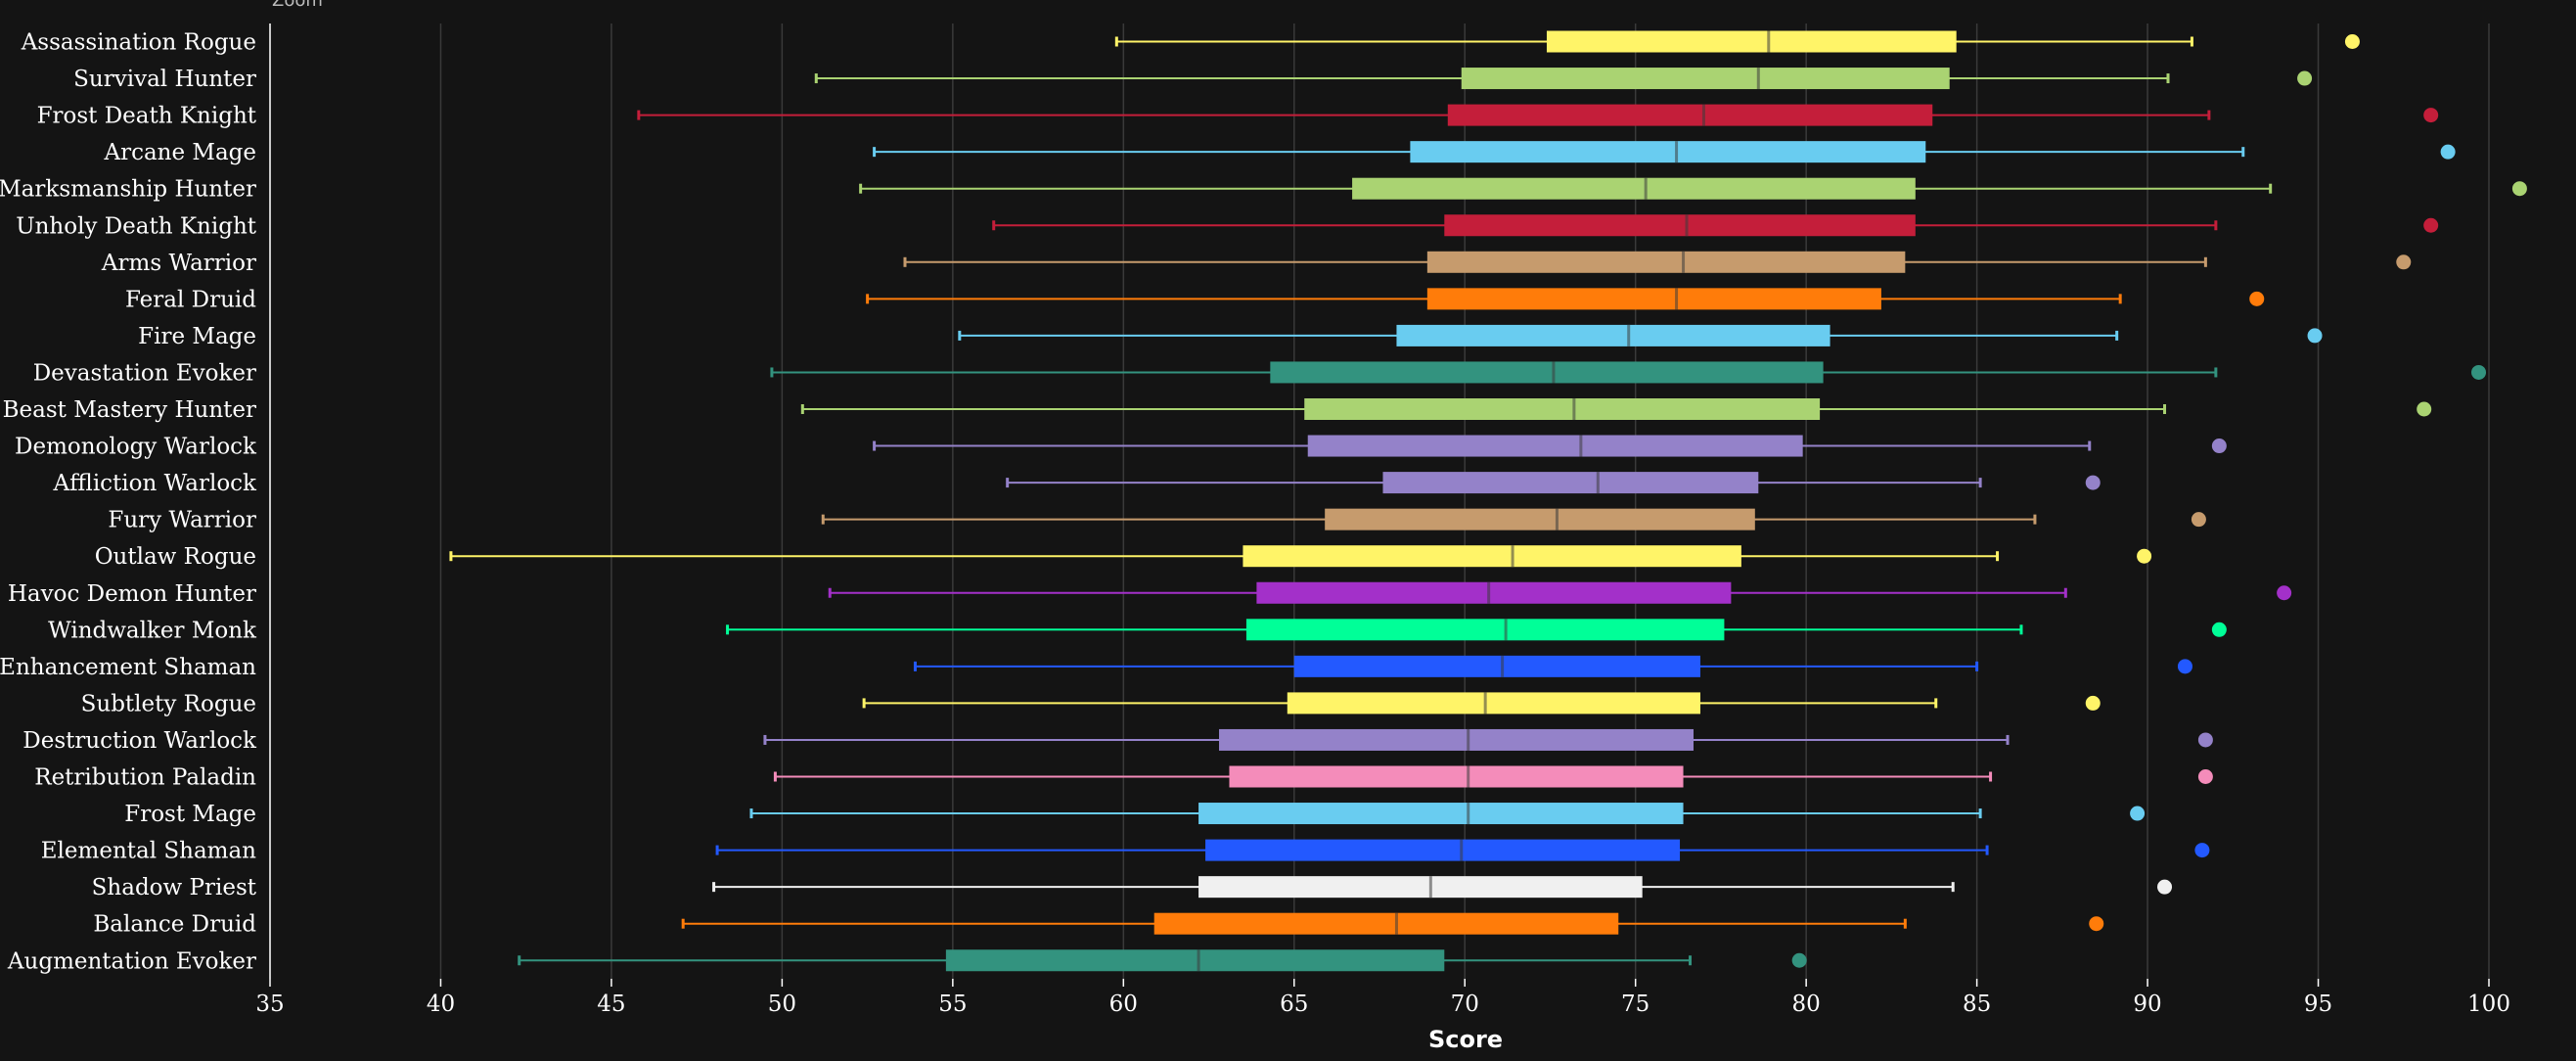 The width and height of the screenshot is (2576, 1061). Describe the element at coordinates (182, 520) in the screenshot. I see `spec-label: Fury Warrior` at that location.